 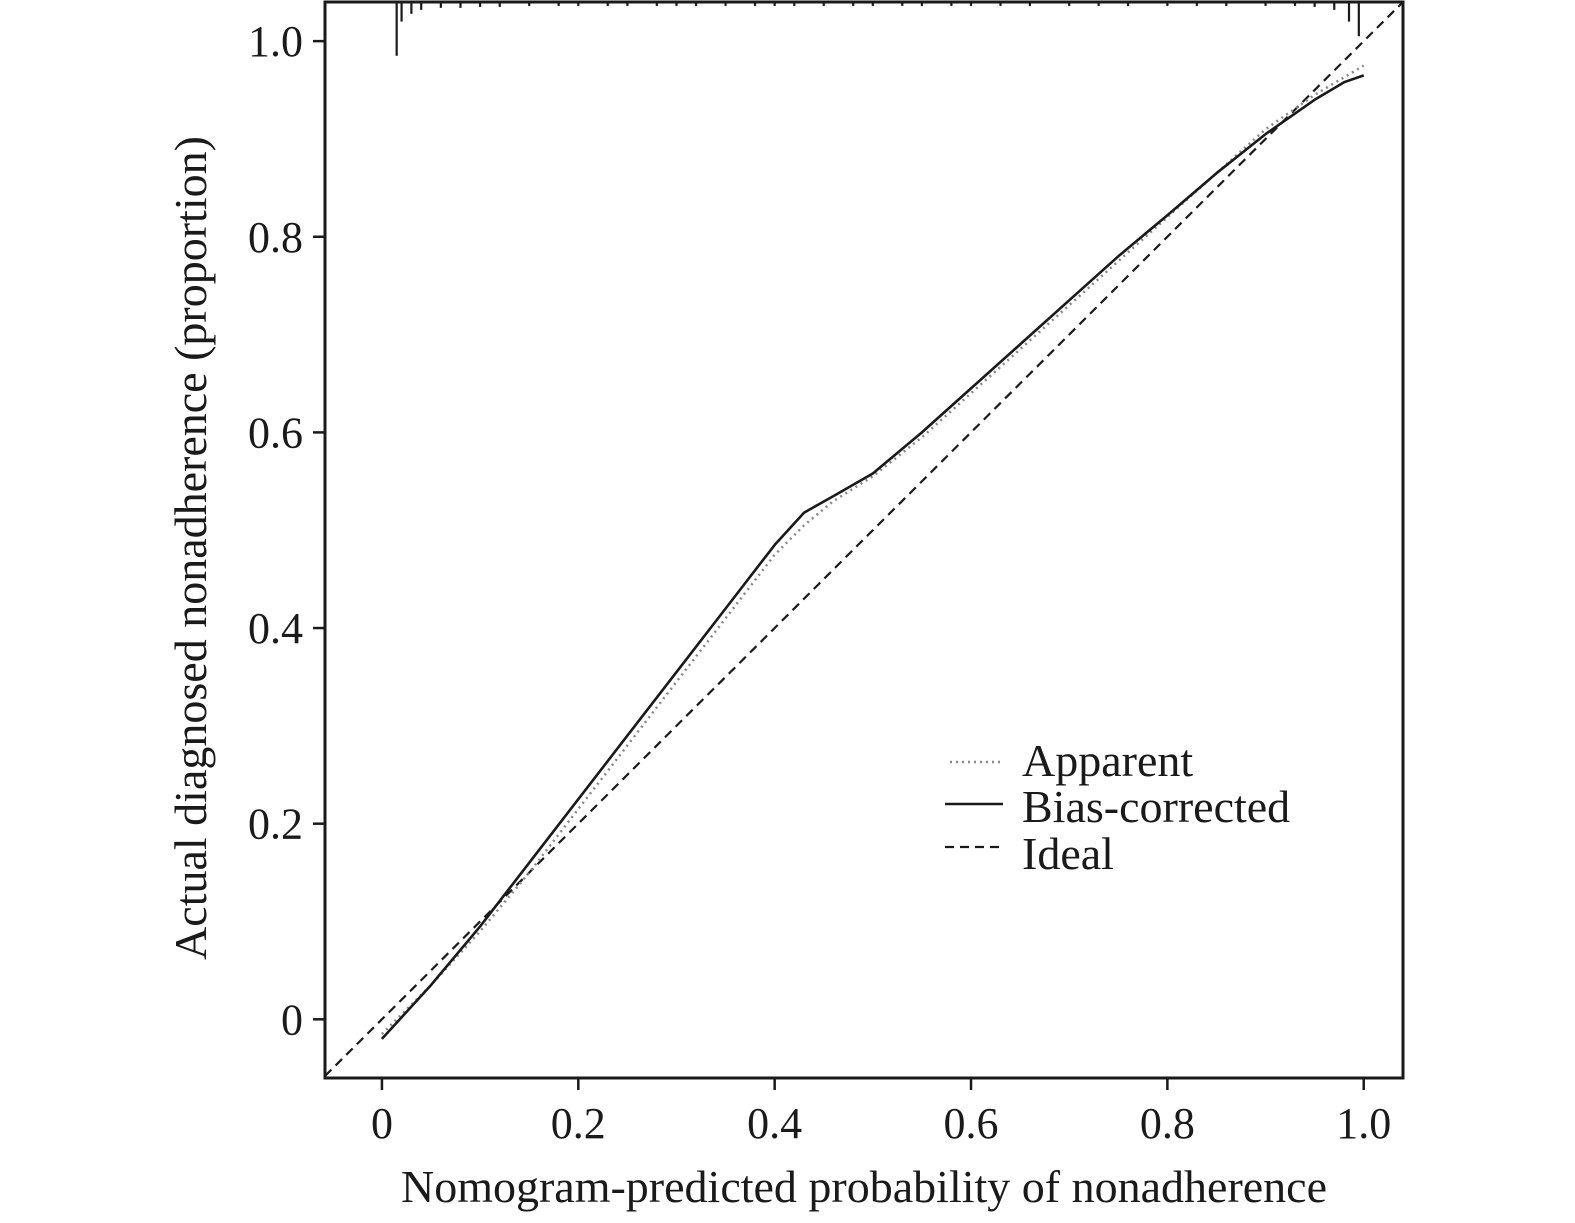 What do you see at coordinates (774, 1123) in the screenshot?
I see `x-tick-label: 0.4` at bounding box center [774, 1123].